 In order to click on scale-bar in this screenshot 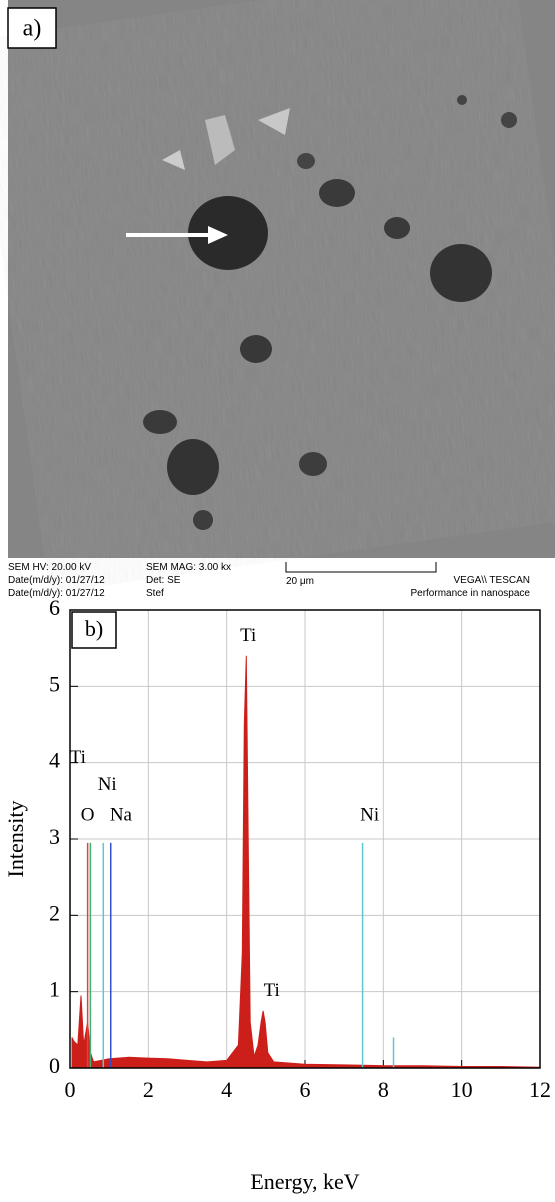, I will do `click(361, 567)`.